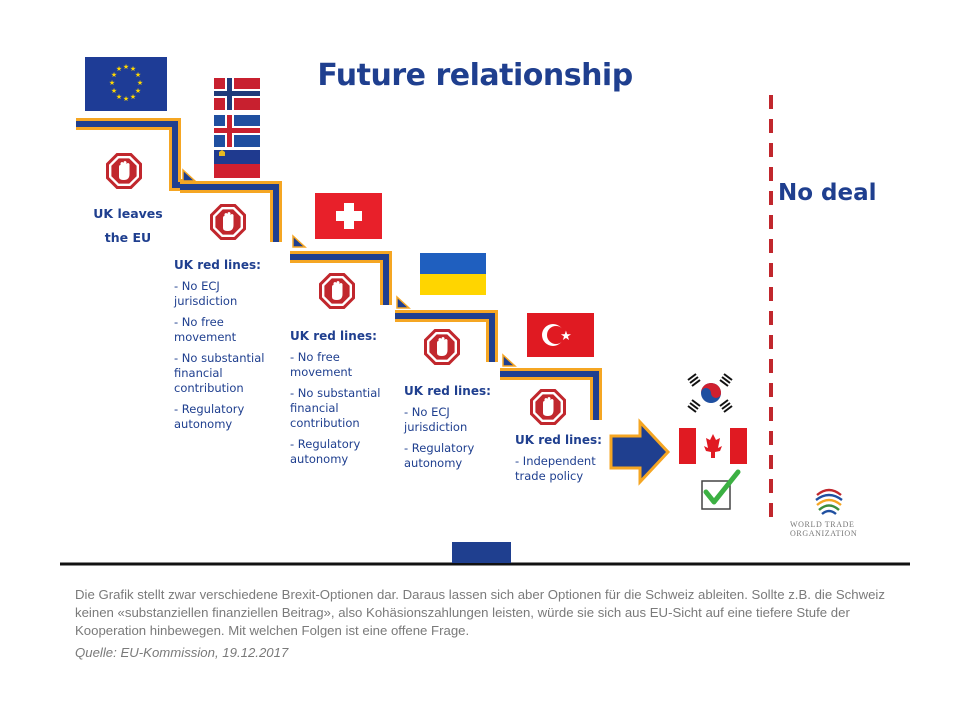 The image size is (960, 720). Describe the element at coordinates (721, 489) in the screenshot. I see `checkmark-icon` at that location.